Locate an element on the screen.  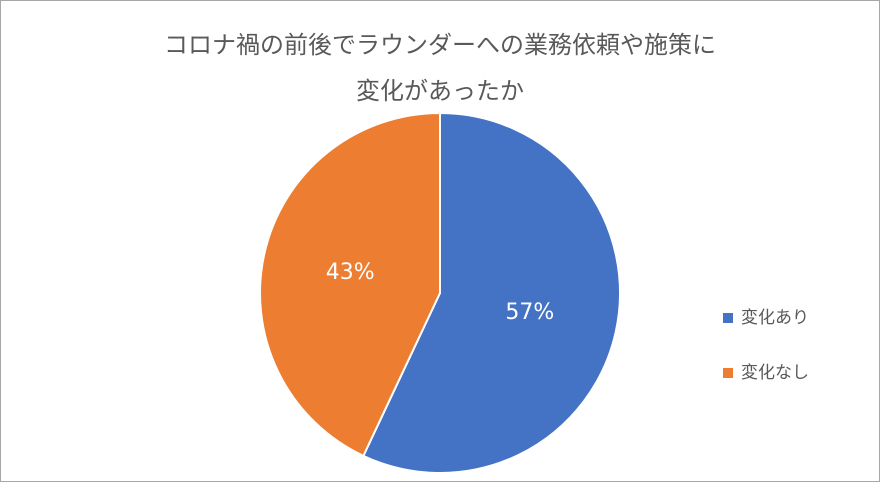
data-label: 57% is located at coordinates (529, 312).